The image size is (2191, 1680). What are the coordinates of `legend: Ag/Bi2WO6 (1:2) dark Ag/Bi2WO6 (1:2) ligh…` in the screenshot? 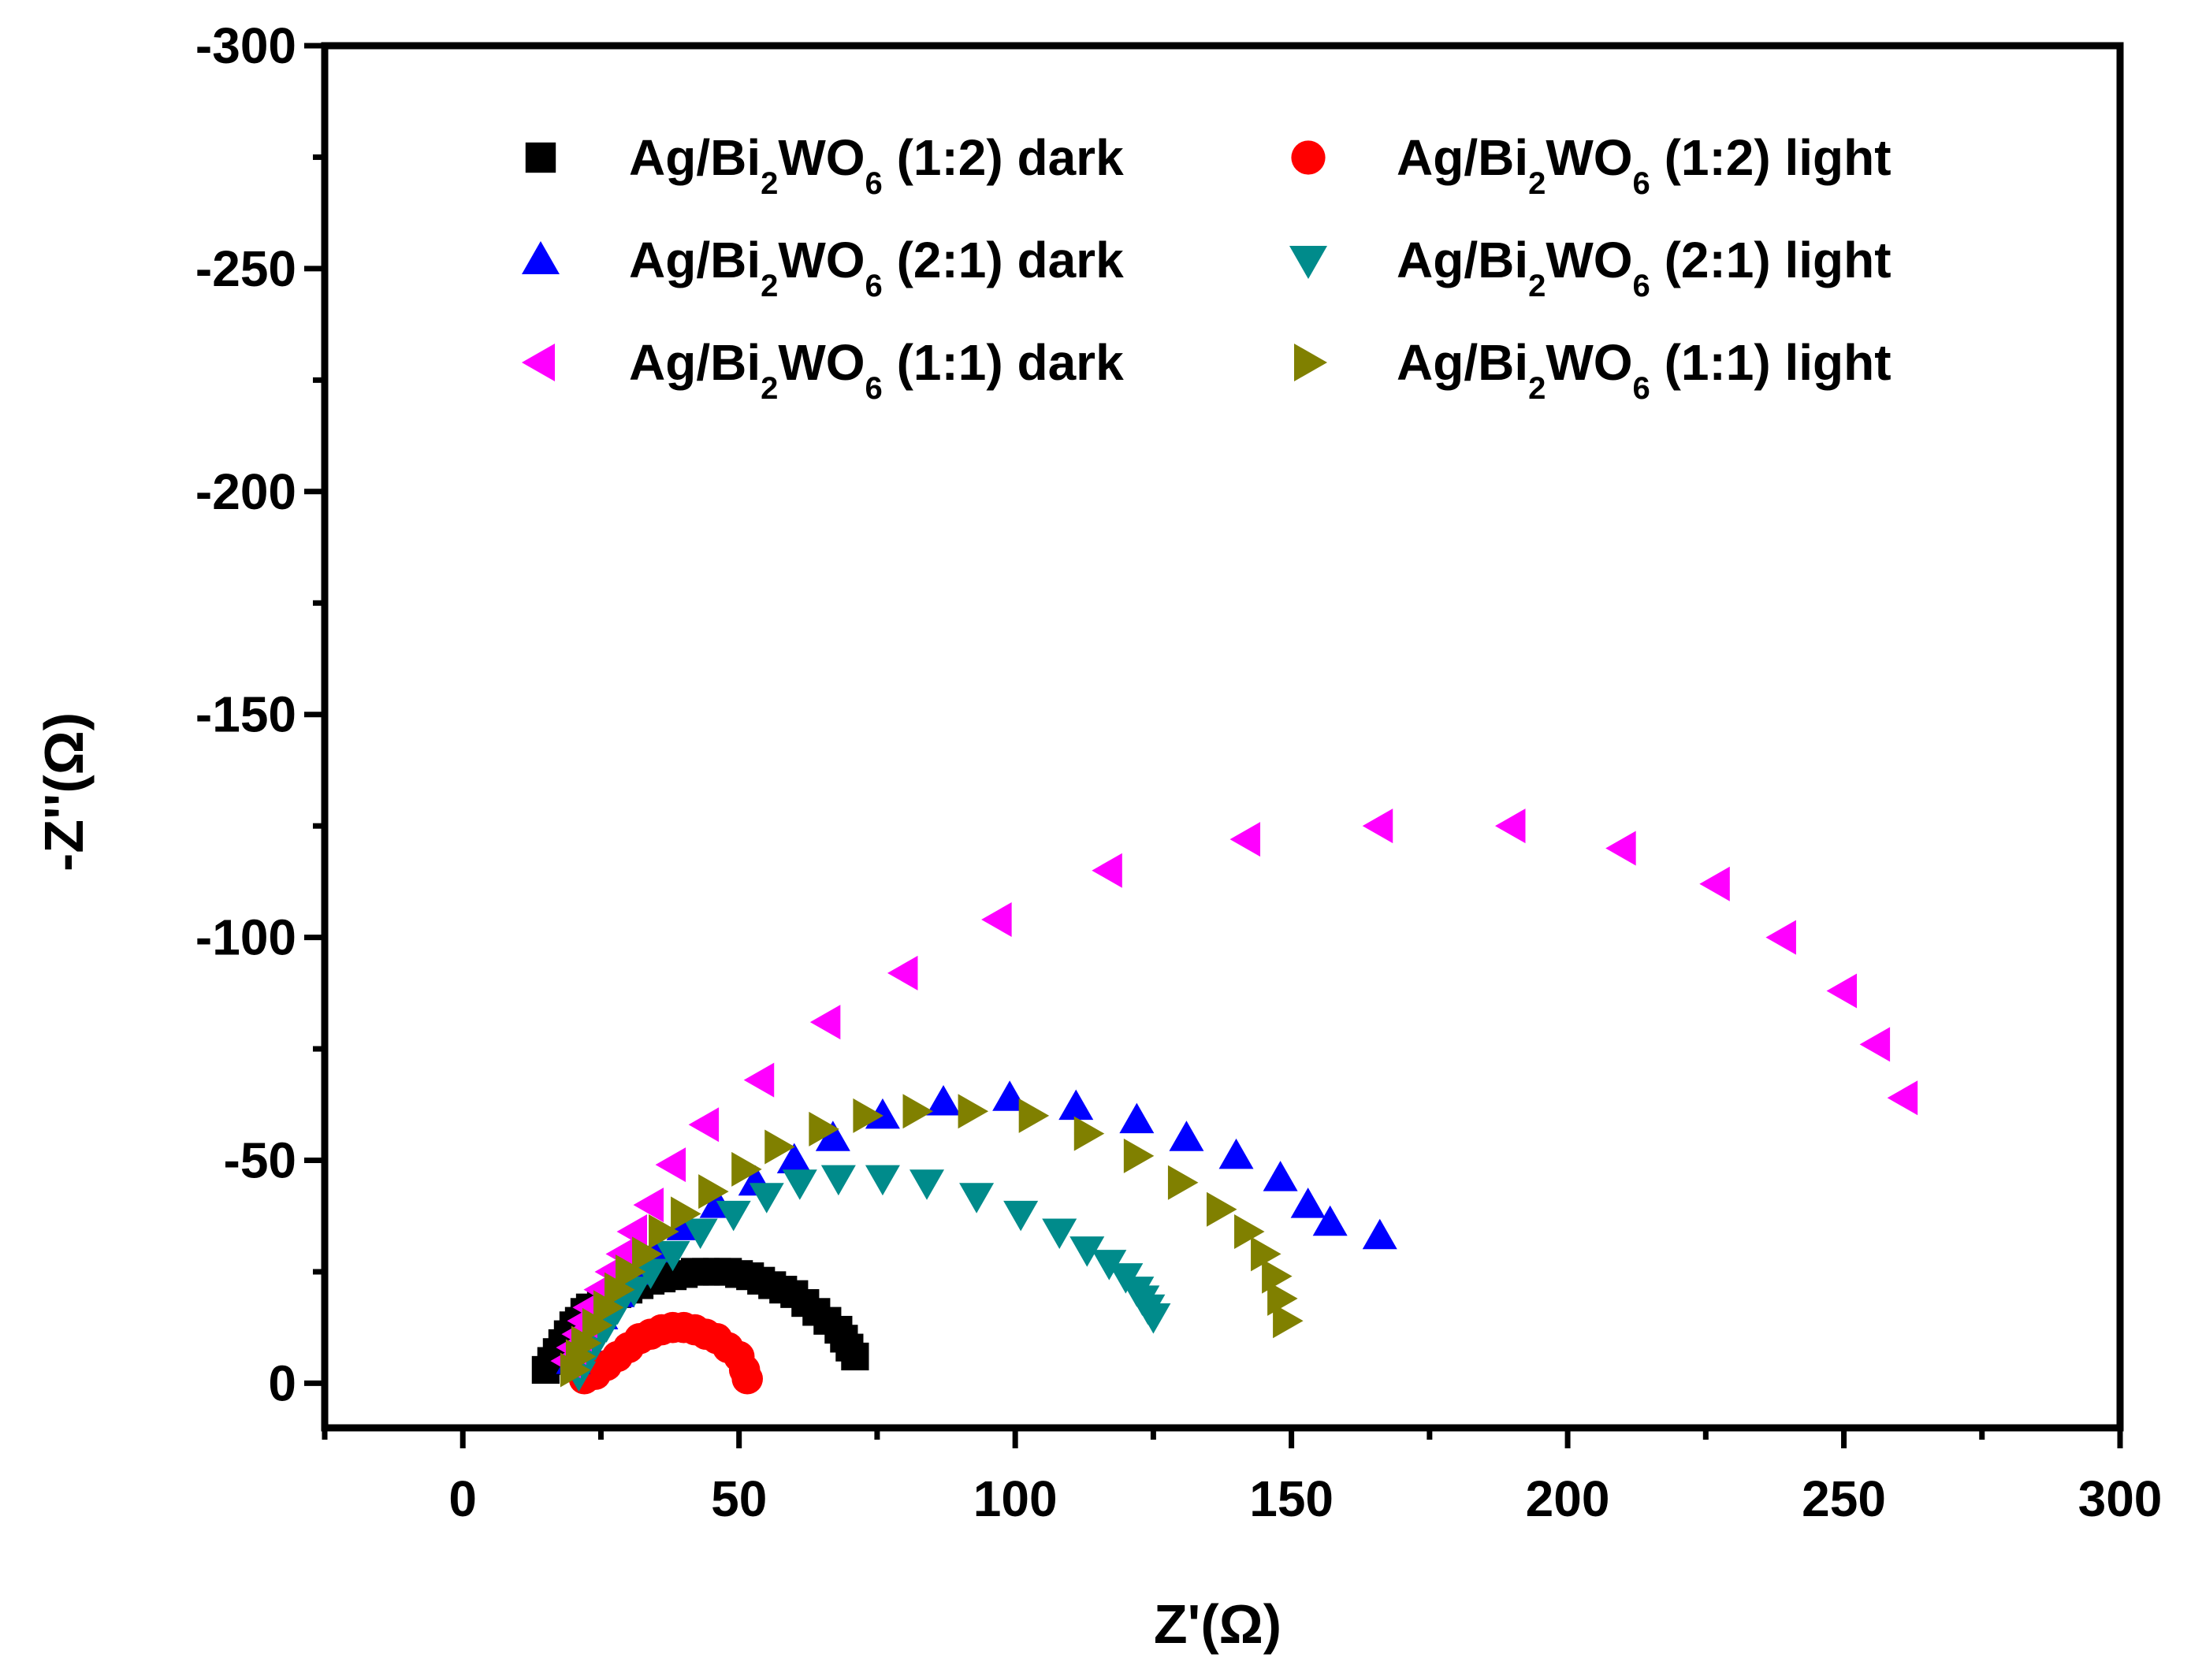 It's located at (1207, 267).